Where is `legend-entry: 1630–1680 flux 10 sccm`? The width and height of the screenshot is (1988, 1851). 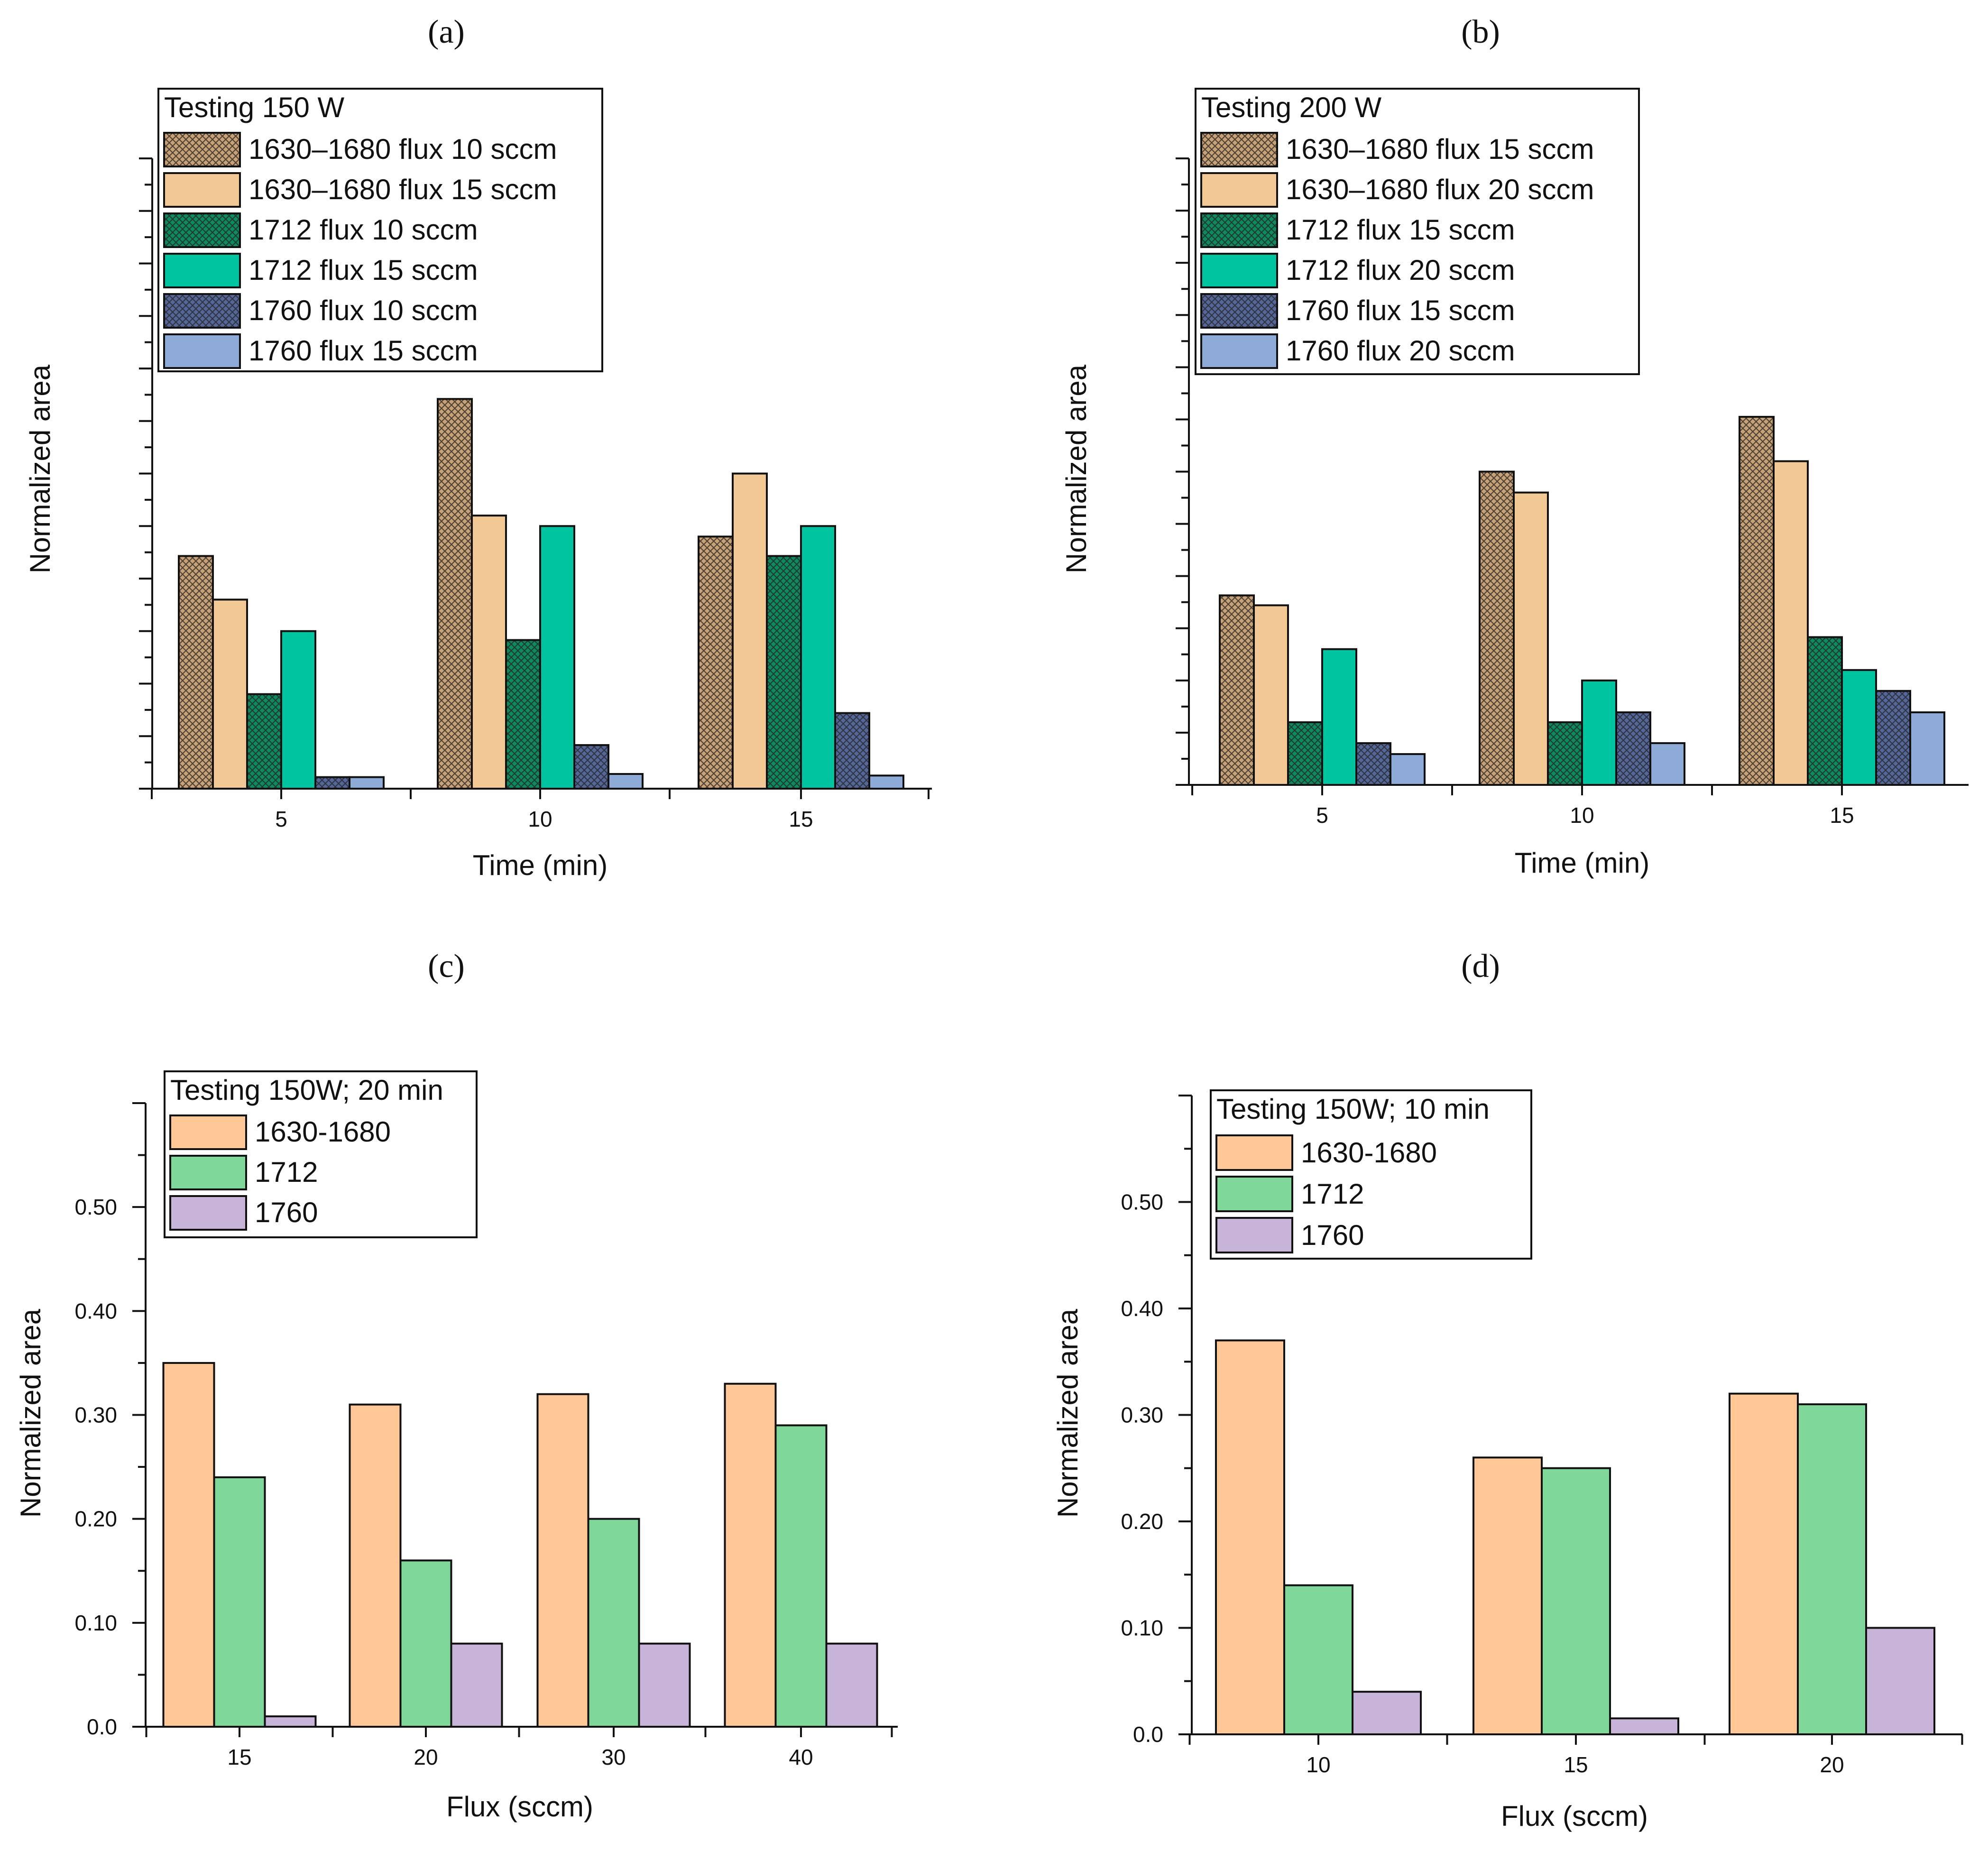 legend-entry: 1630–1680 flux 10 sccm is located at coordinates (402, 149).